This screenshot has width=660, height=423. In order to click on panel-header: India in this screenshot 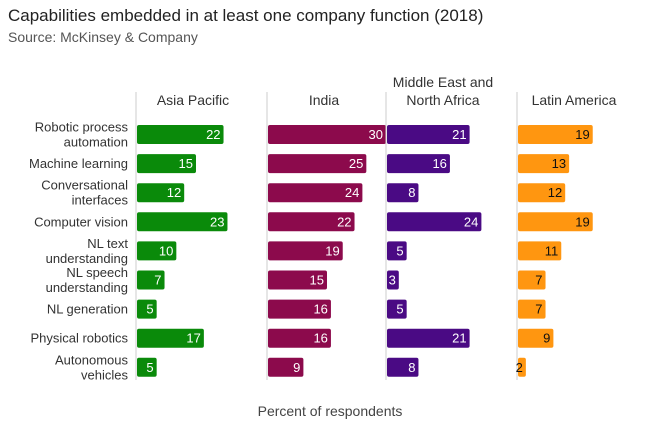, I will do `click(324, 100)`.